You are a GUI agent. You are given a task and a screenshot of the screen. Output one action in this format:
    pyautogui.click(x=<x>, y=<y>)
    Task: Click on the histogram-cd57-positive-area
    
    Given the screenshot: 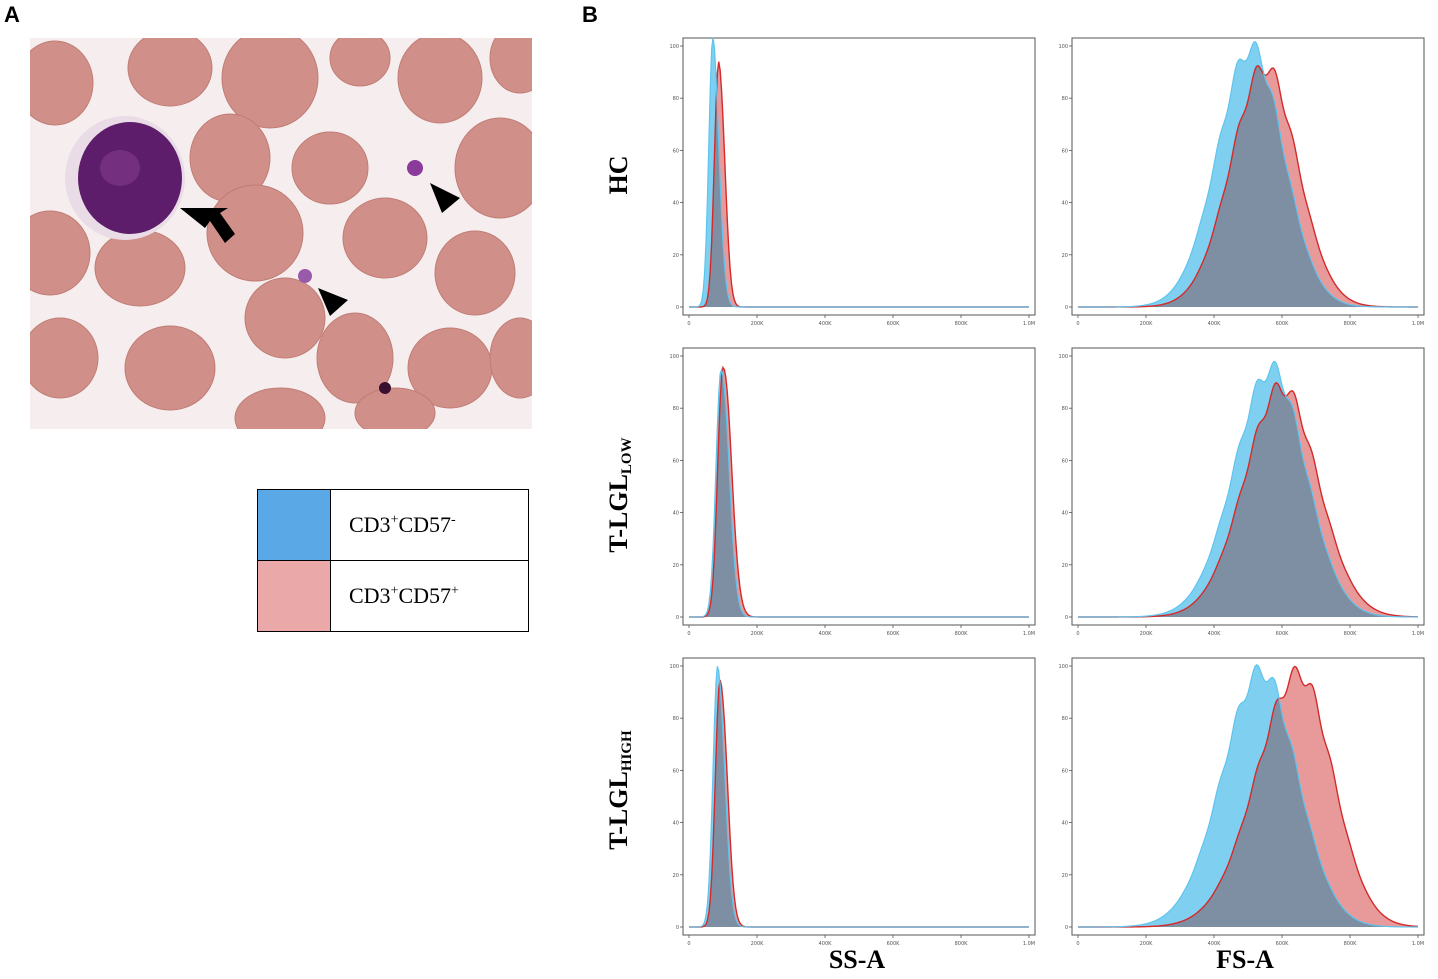 What is the action you would take?
    pyautogui.click(x=1248, y=796)
    